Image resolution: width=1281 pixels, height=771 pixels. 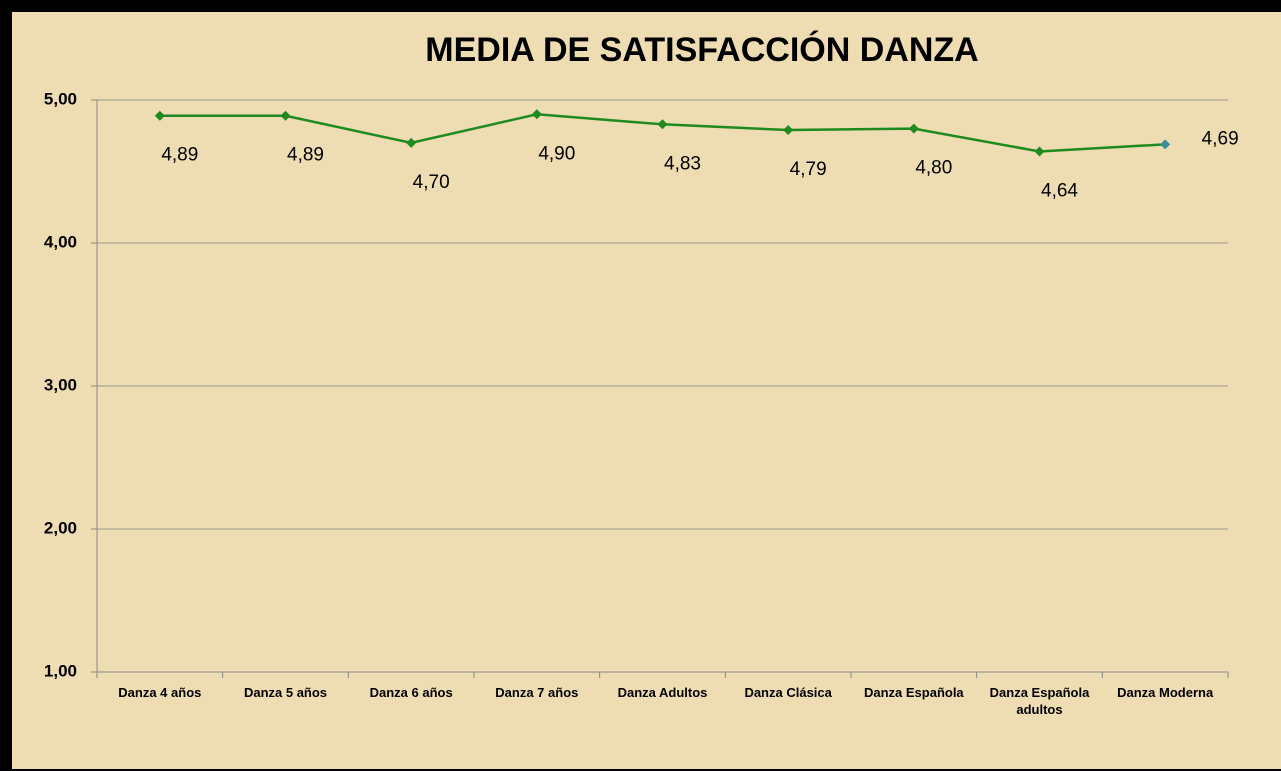 I want to click on y-tick-label: 2,00, so click(x=60, y=527).